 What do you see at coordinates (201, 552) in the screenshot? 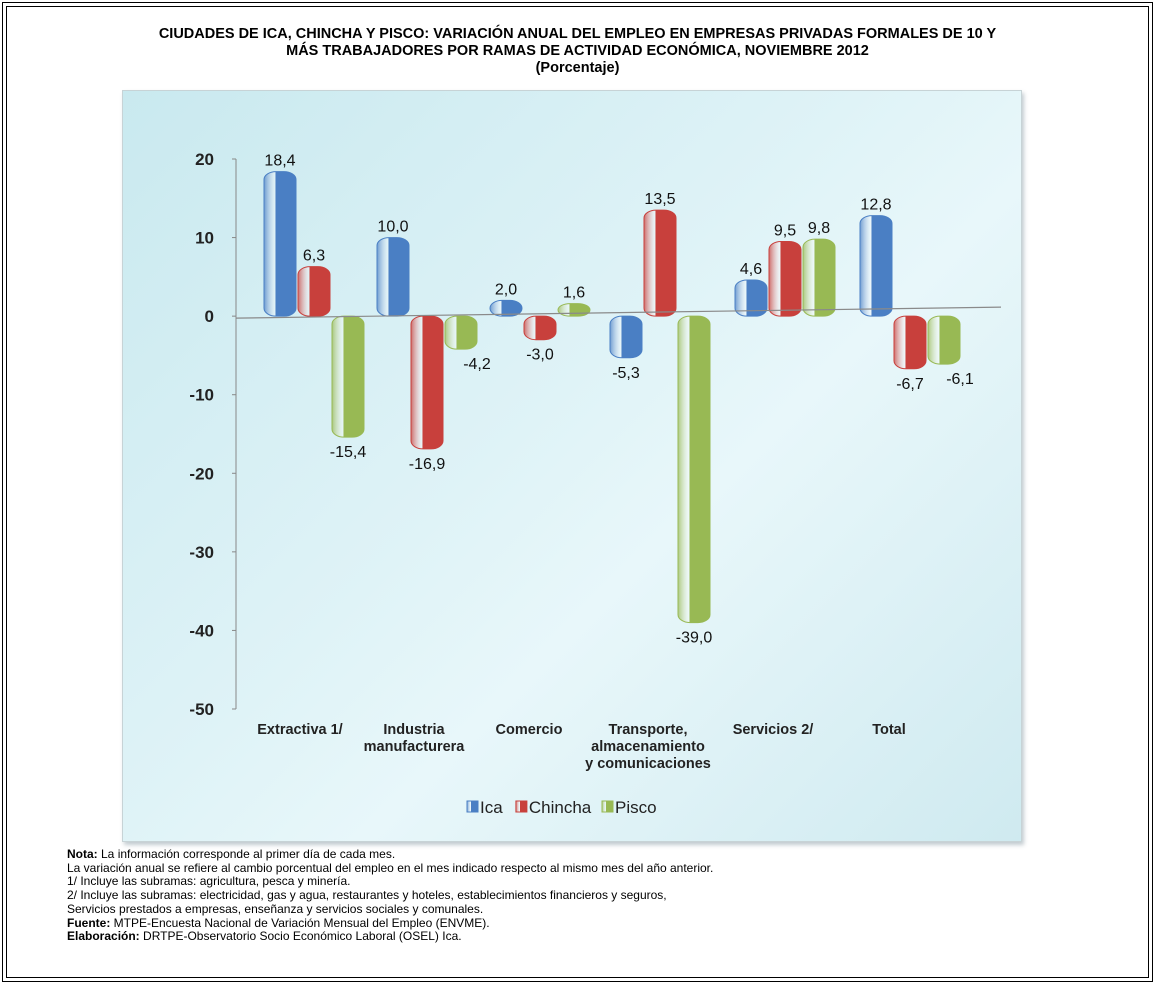
I see `y-tick-label: -30` at bounding box center [201, 552].